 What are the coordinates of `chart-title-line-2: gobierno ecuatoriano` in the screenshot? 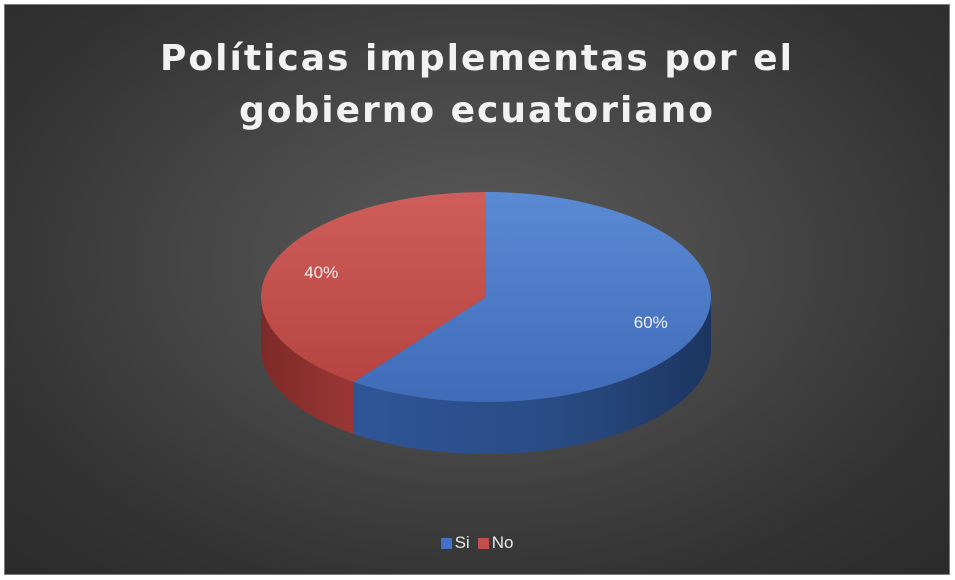 It's located at (477, 110).